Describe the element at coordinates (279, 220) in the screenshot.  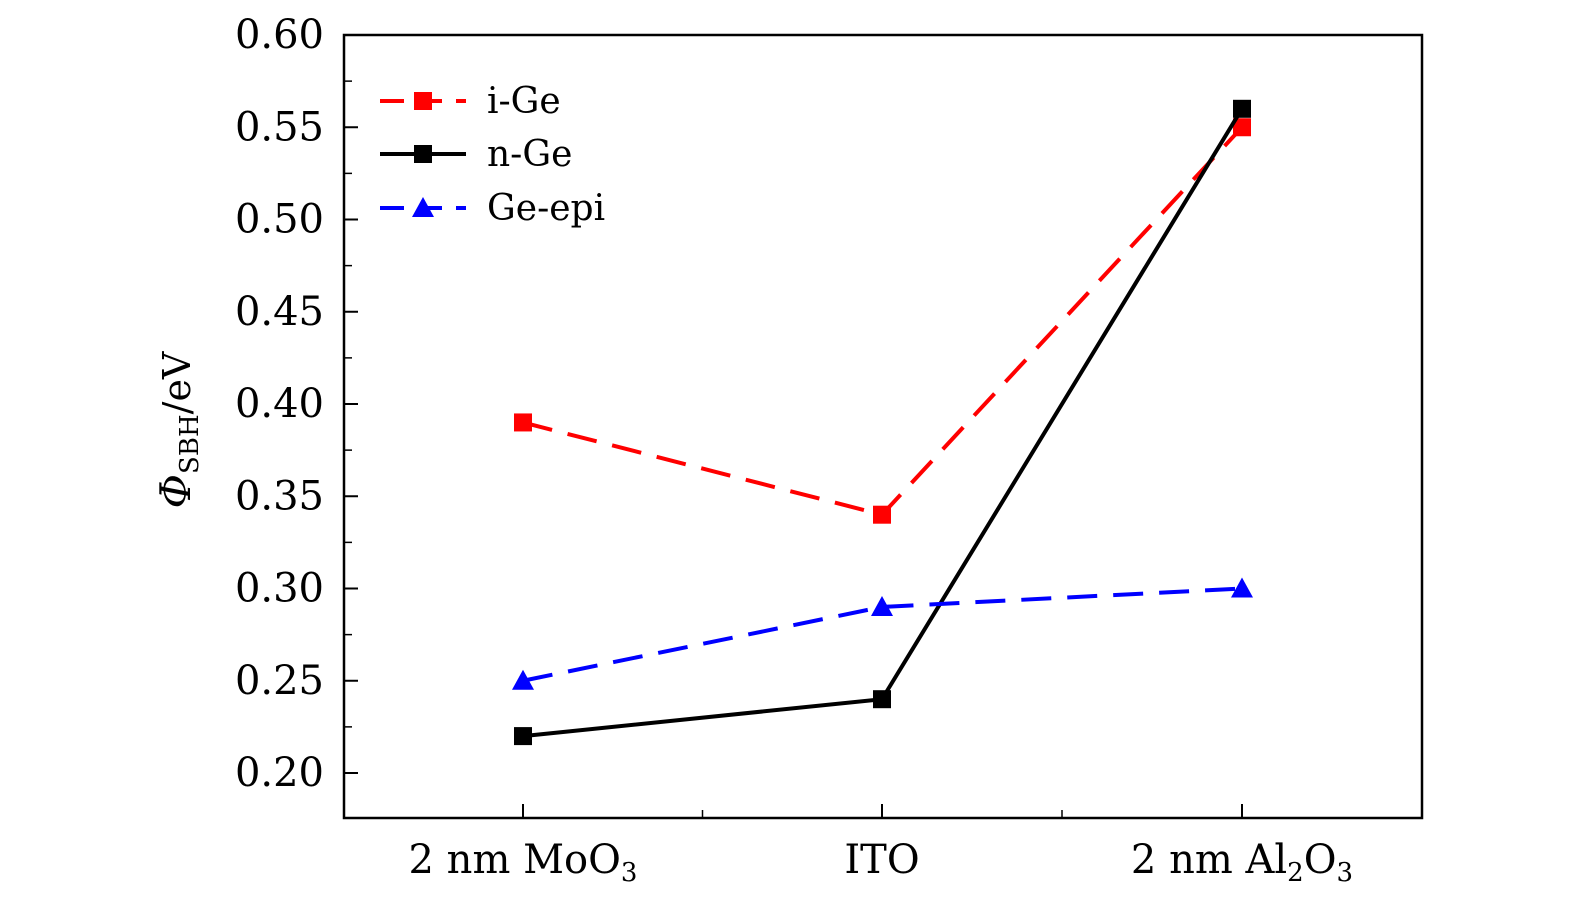
I see `y-tick-label: 0.50` at that location.